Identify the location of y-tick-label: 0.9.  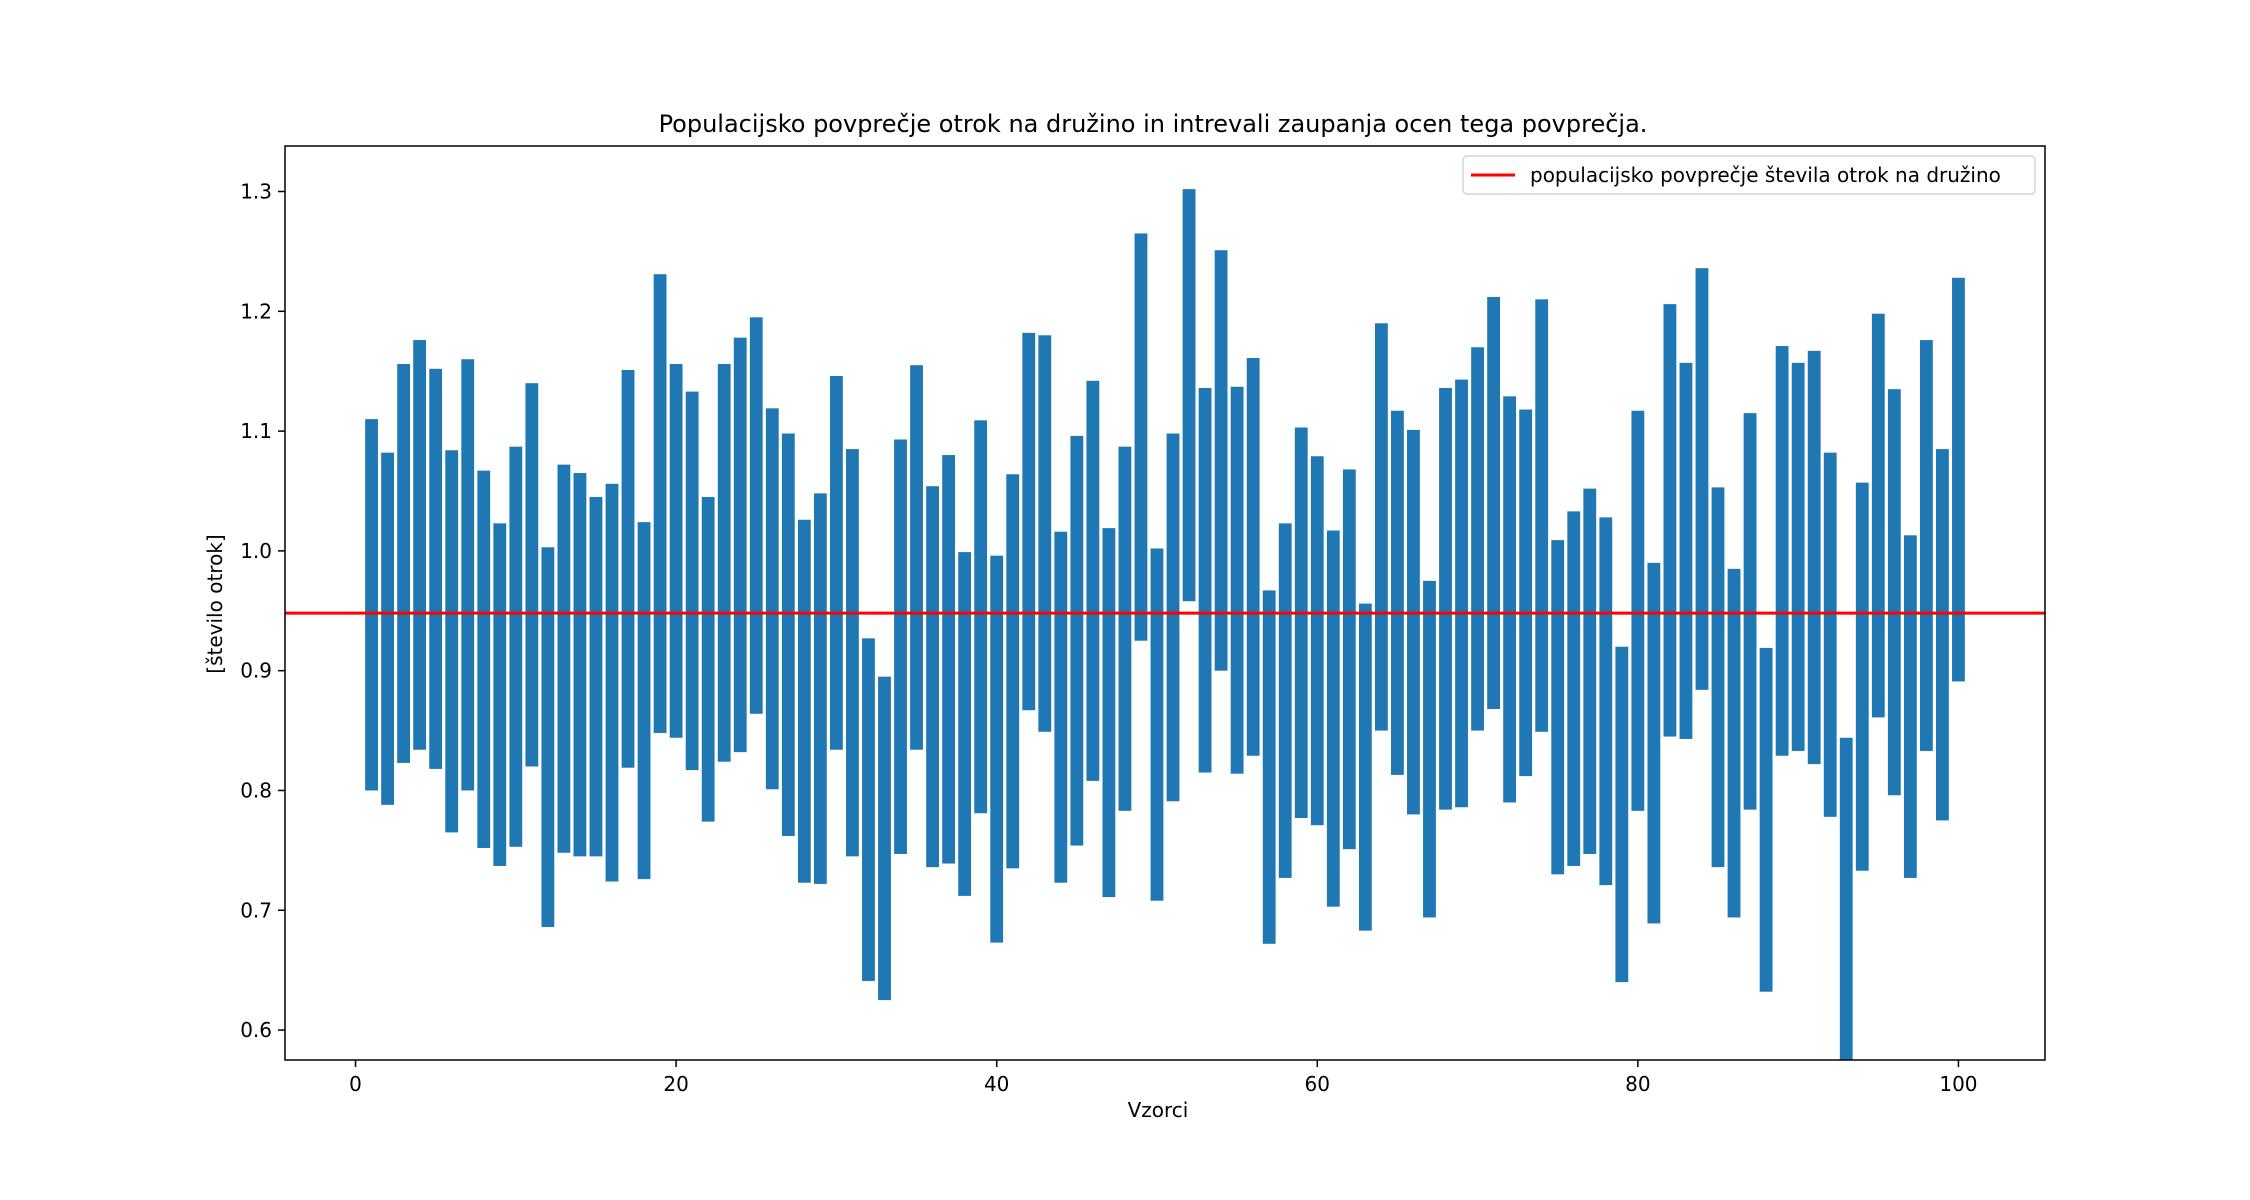
(256, 671).